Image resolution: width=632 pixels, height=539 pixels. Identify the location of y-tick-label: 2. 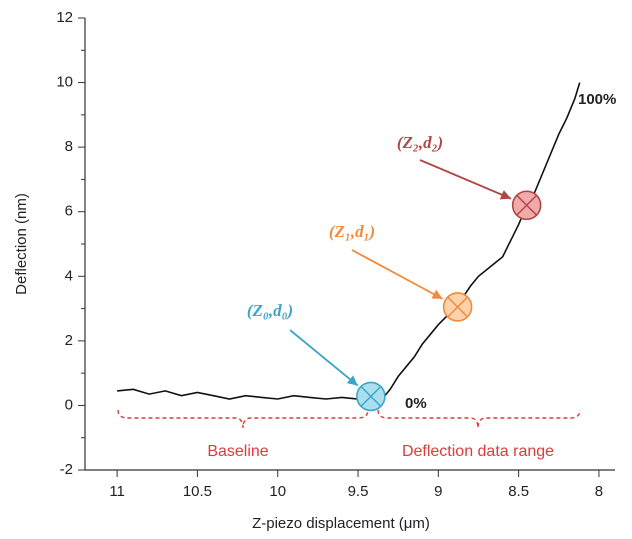
(69, 340).